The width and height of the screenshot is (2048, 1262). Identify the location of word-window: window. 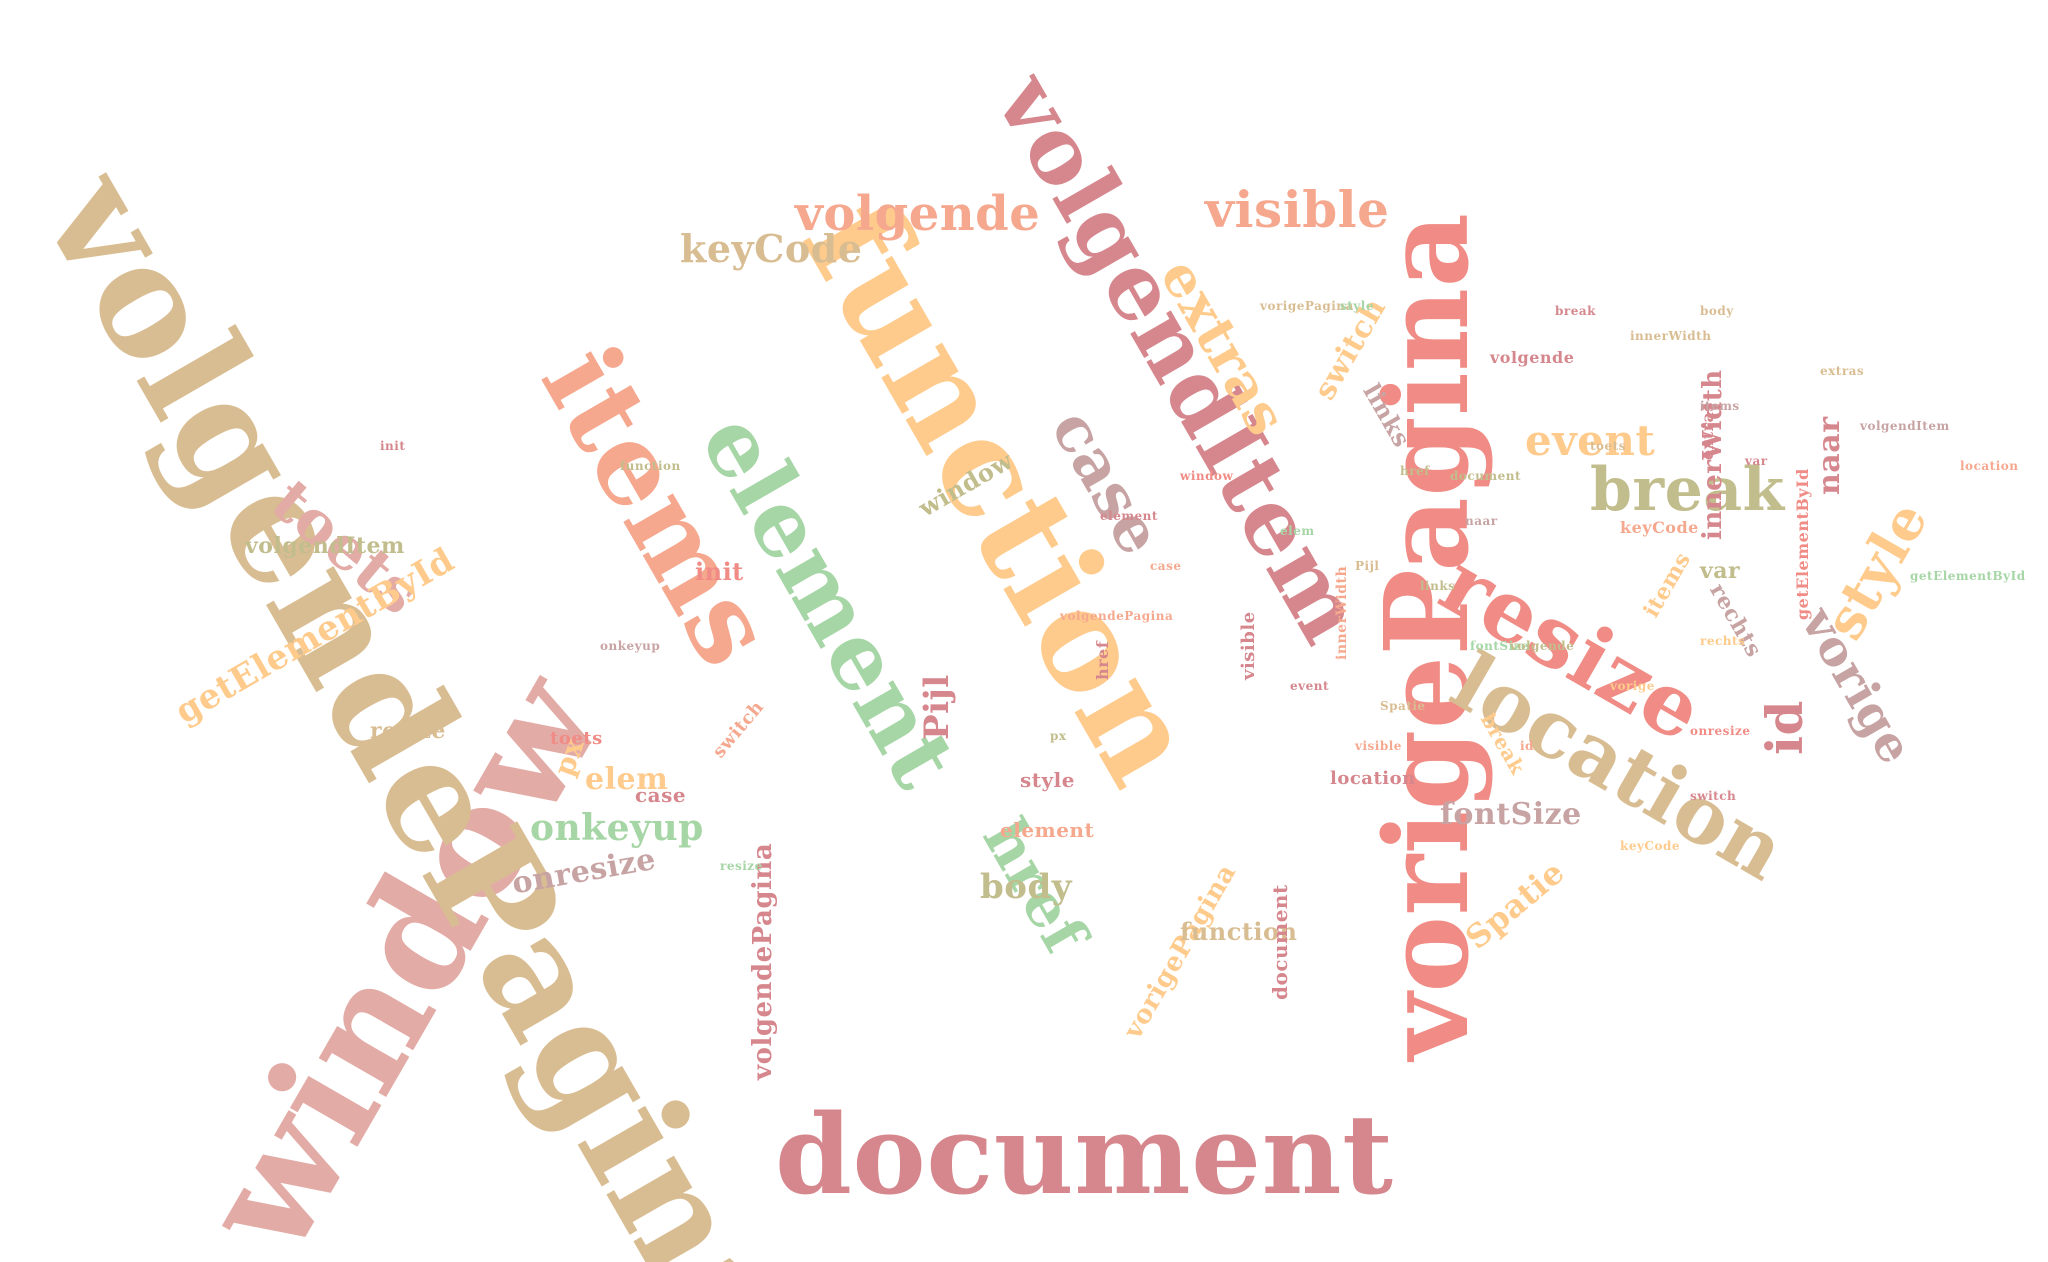
(1207, 476).